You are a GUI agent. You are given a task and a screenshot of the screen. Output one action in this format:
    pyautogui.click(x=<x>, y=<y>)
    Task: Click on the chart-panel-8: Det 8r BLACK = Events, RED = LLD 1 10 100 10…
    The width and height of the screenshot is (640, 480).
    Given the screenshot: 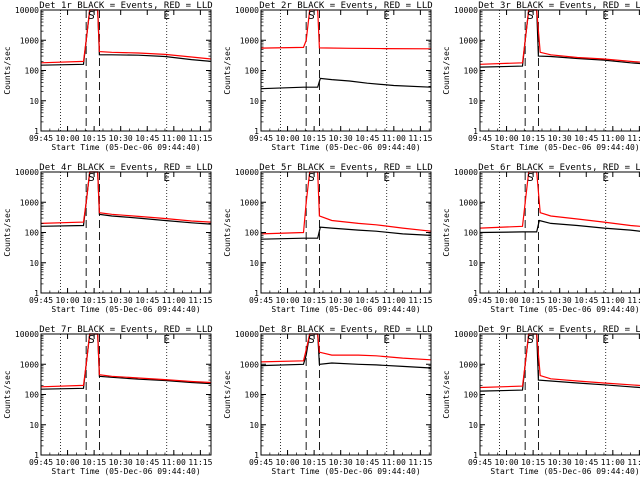 What is the action you would take?
    pyautogui.click(x=328, y=400)
    